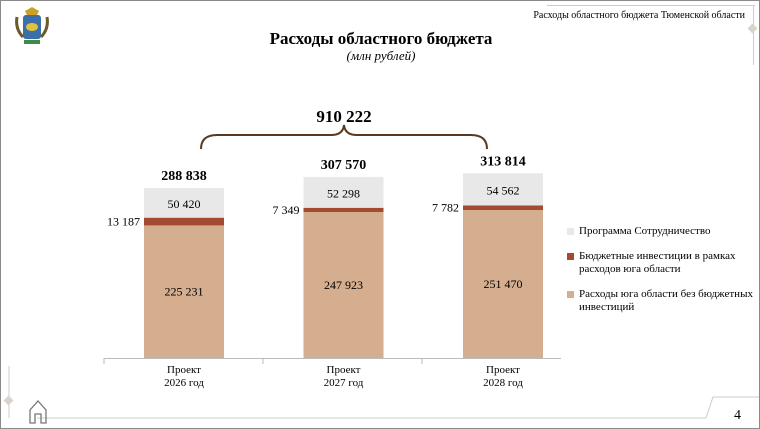 The image size is (760, 429). I want to click on page-number: 4, so click(737, 415).